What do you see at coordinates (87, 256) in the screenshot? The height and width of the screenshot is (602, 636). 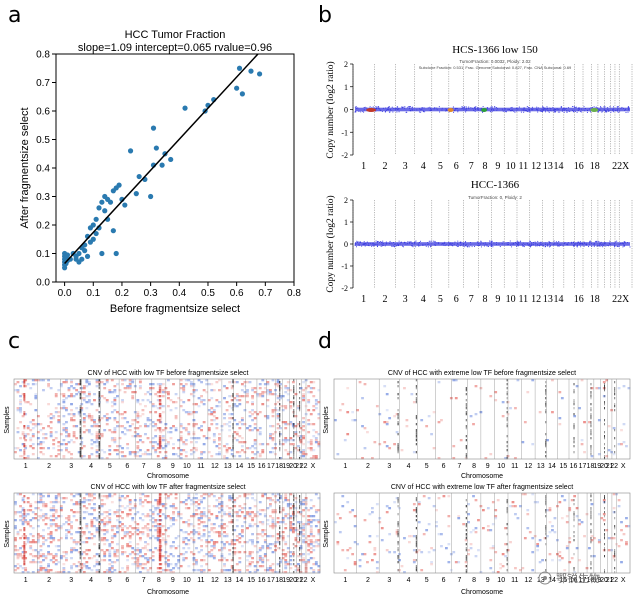 I see `data-point` at bounding box center [87, 256].